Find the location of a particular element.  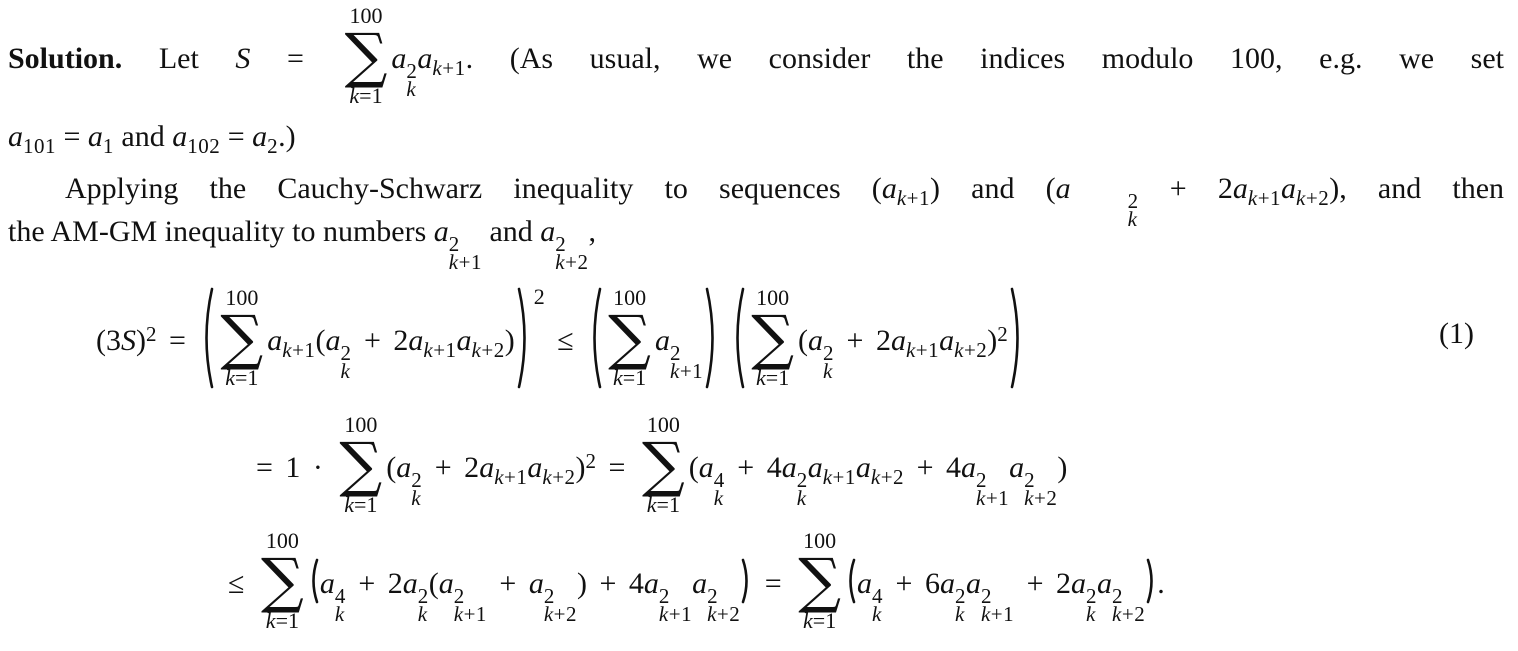

math-text: = is located at coordinates (177, 340).